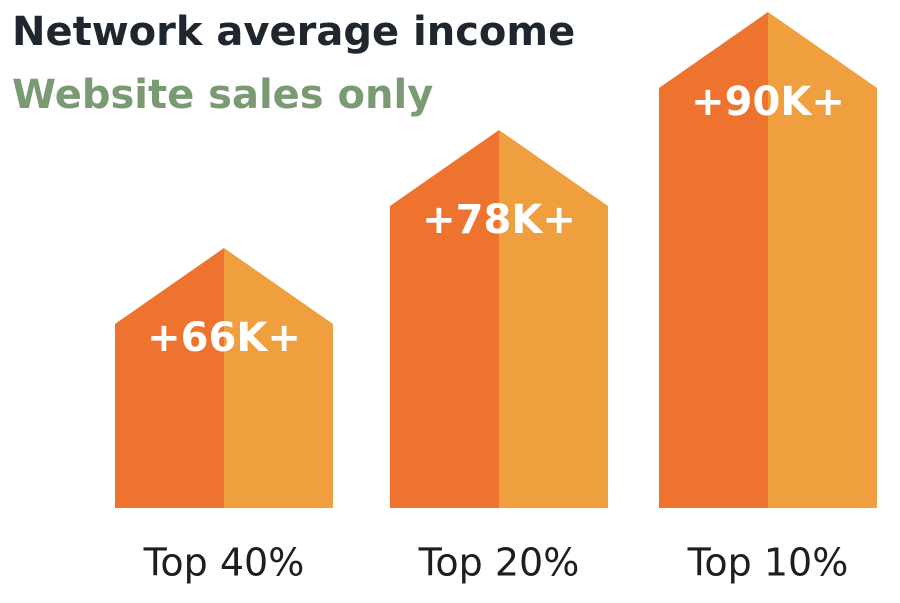 This screenshot has height=603, width=900. I want to click on value-label: +66K+, so click(224, 338).